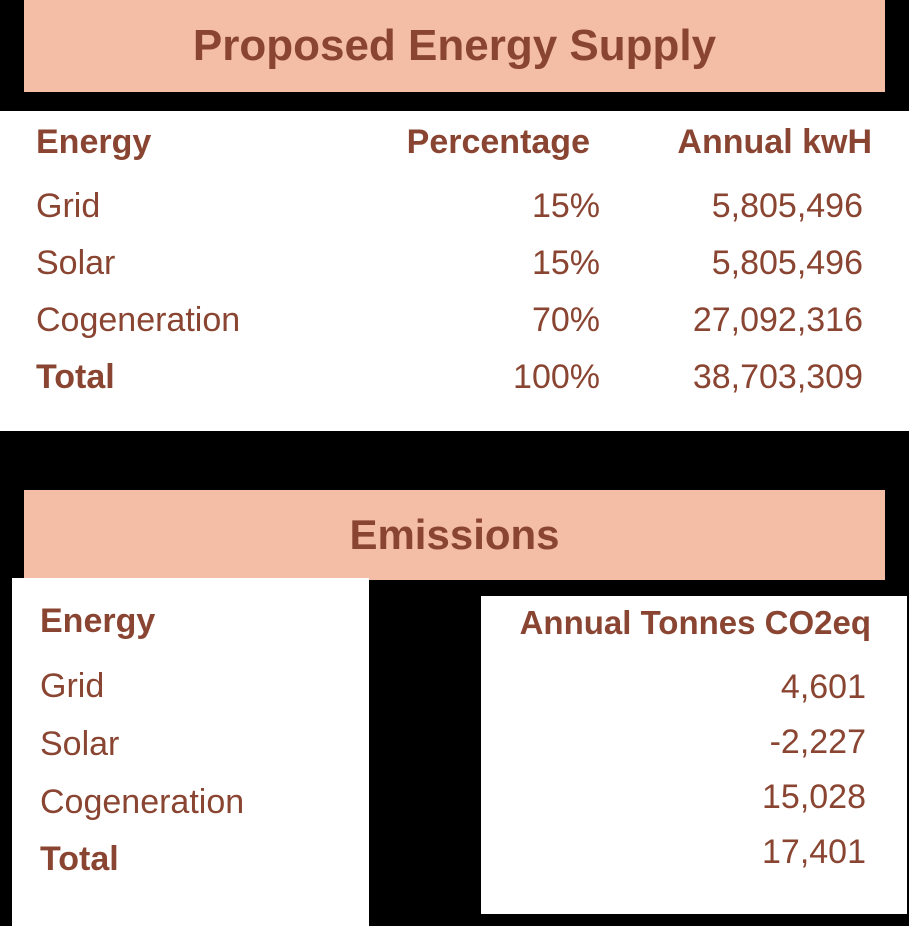 The height and width of the screenshot is (926, 909). What do you see at coordinates (138, 320) in the screenshot?
I see `supply-row-energy: Cogeneration` at bounding box center [138, 320].